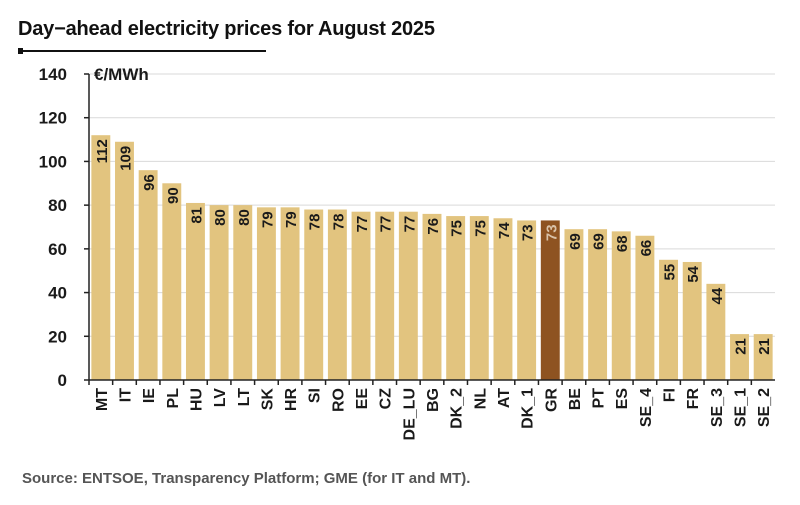 The height and width of the screenshot is (505, 800). What do you see at coordinates (57, 293) in the screenshot?
I see `y-tick-label: 40` at bounding box center [57, 293].